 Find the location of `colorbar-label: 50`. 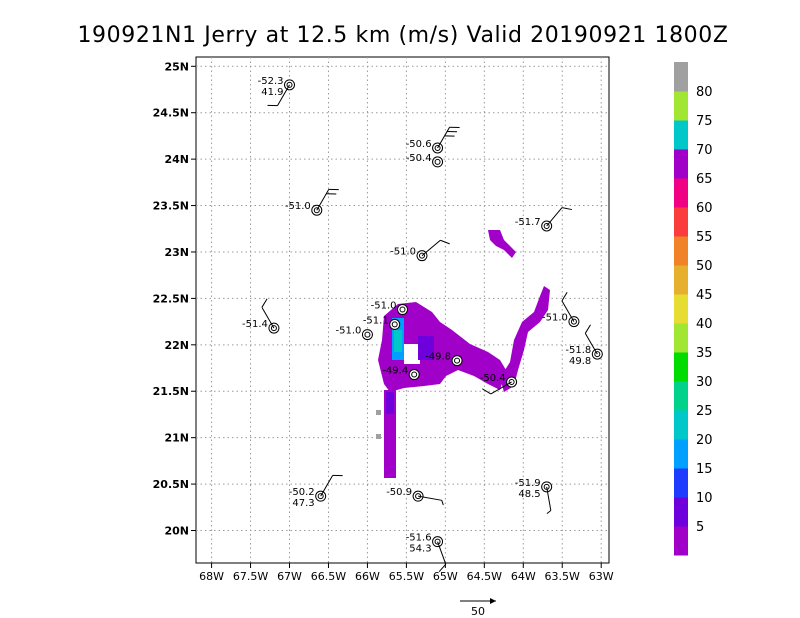

colorbar-label: 50 is located at coordinates (704, 266).